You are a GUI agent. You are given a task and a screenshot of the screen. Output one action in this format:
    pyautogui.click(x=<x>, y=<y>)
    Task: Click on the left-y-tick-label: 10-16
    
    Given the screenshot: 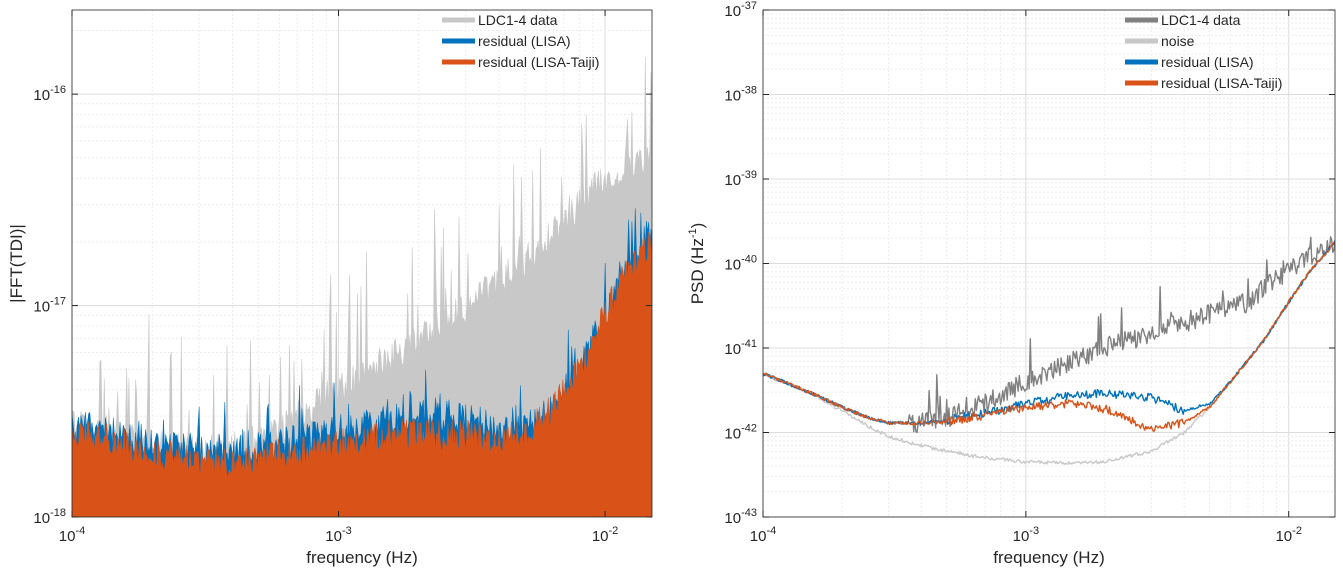 What is the action you would take?
    pyautogui.click(x=49, y=94)
    